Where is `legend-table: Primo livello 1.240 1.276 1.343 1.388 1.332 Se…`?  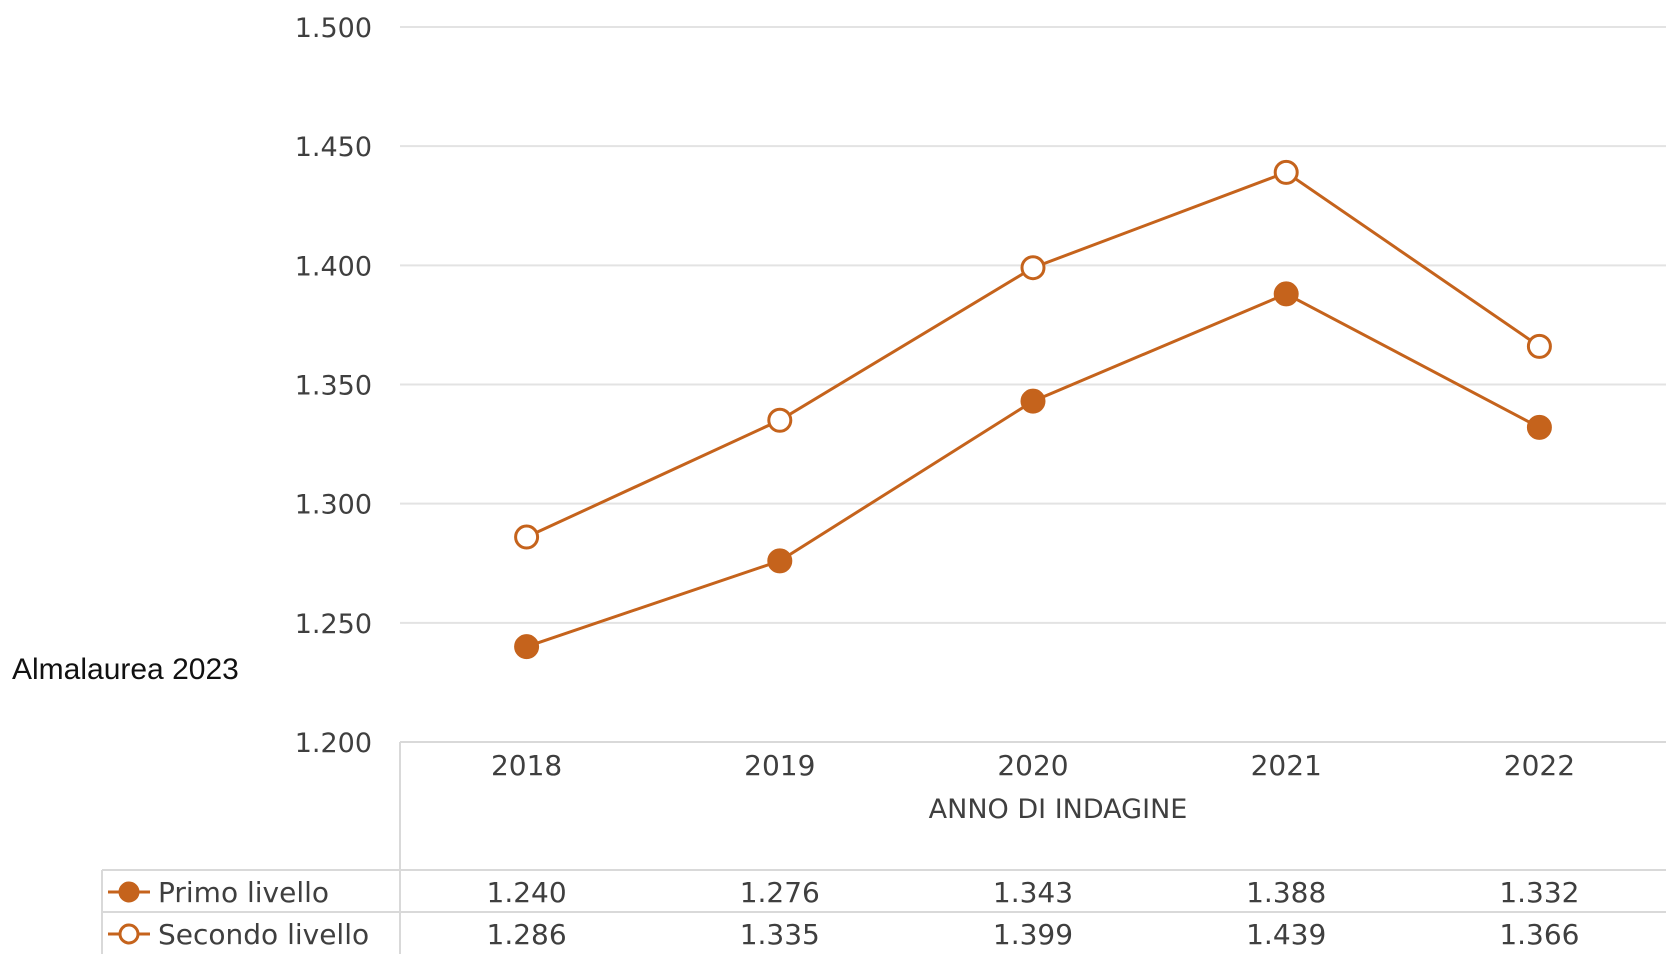 legend-table: Primo livello 1.240 1.276 1.343 1.388 1.332 Se… is located at coordinates (843, 913).